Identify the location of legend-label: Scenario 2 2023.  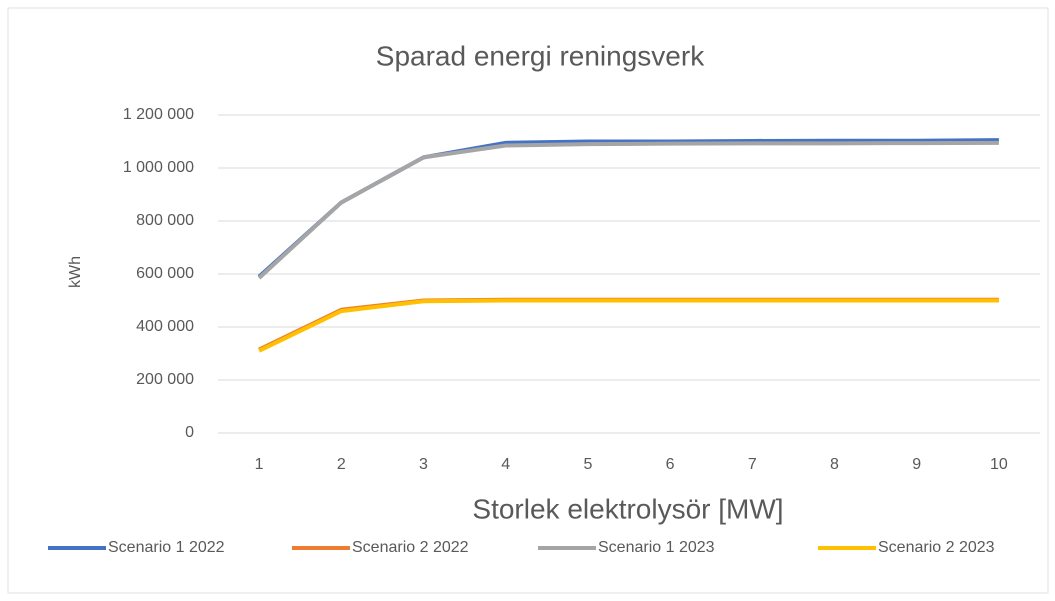
(936, 547).